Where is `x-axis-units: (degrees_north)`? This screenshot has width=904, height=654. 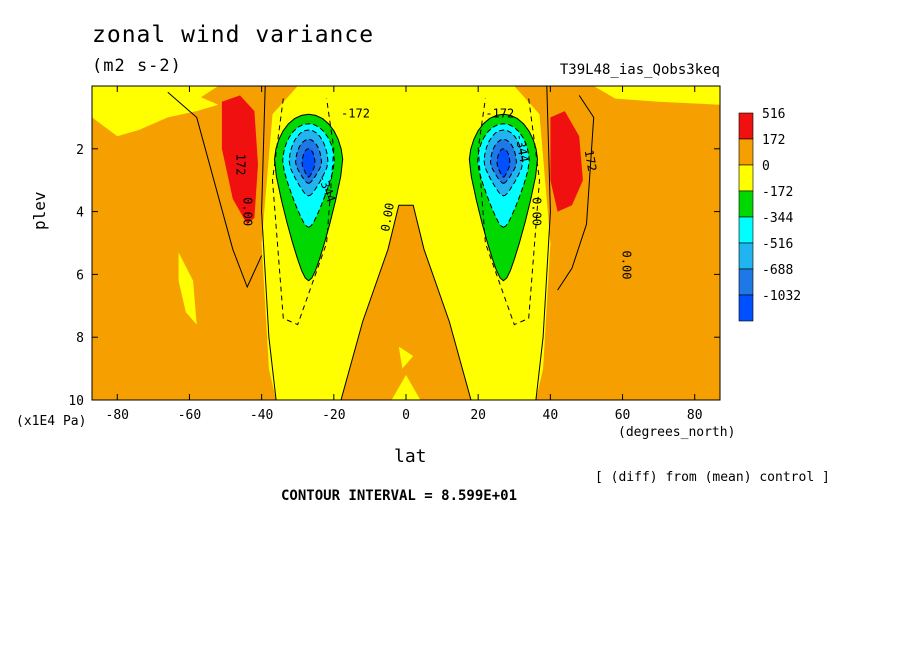 x-axis-units: (degrees_north) is located at coordinates (677, 432).